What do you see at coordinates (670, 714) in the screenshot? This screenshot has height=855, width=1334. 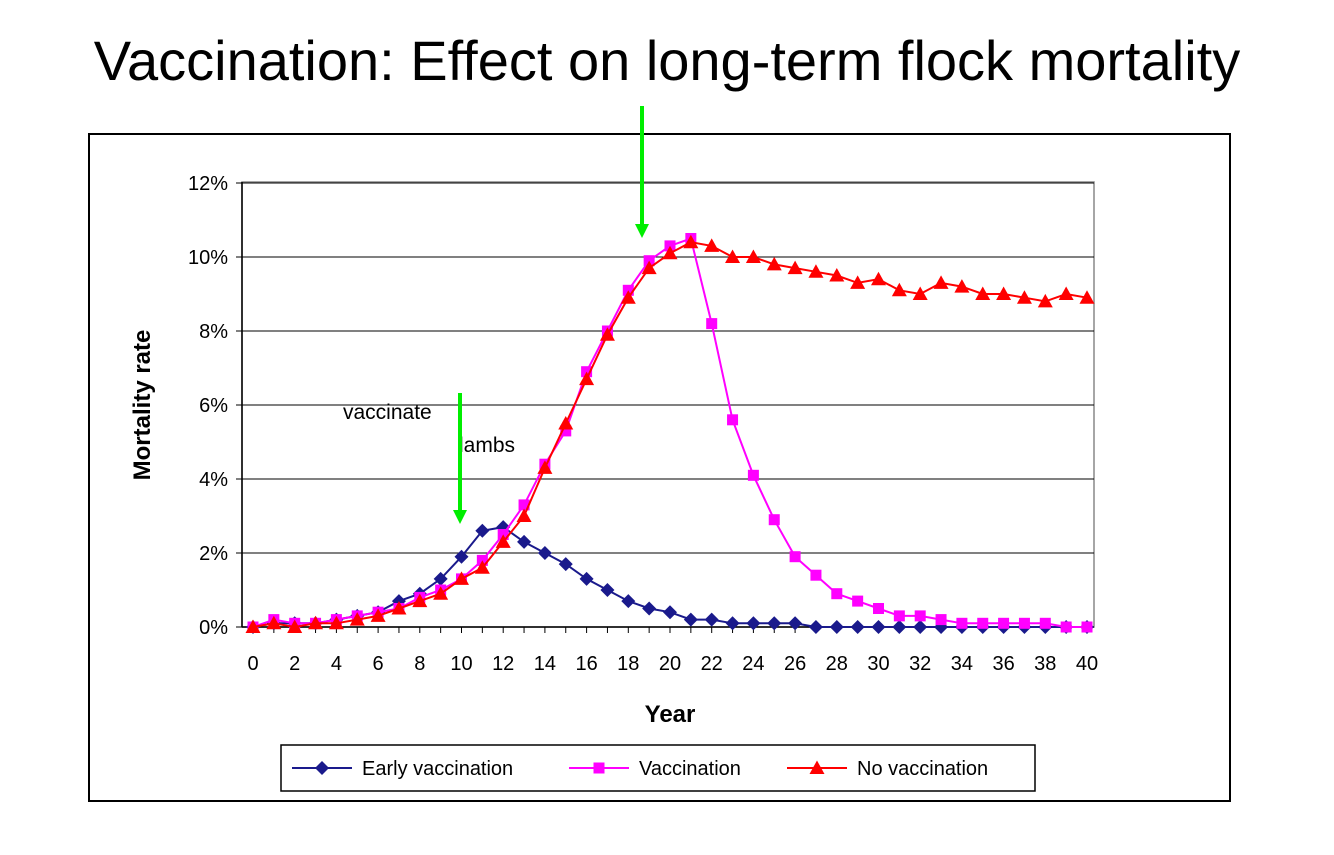 I see `x-axis-label: Year` at bounding box center [670, 714].